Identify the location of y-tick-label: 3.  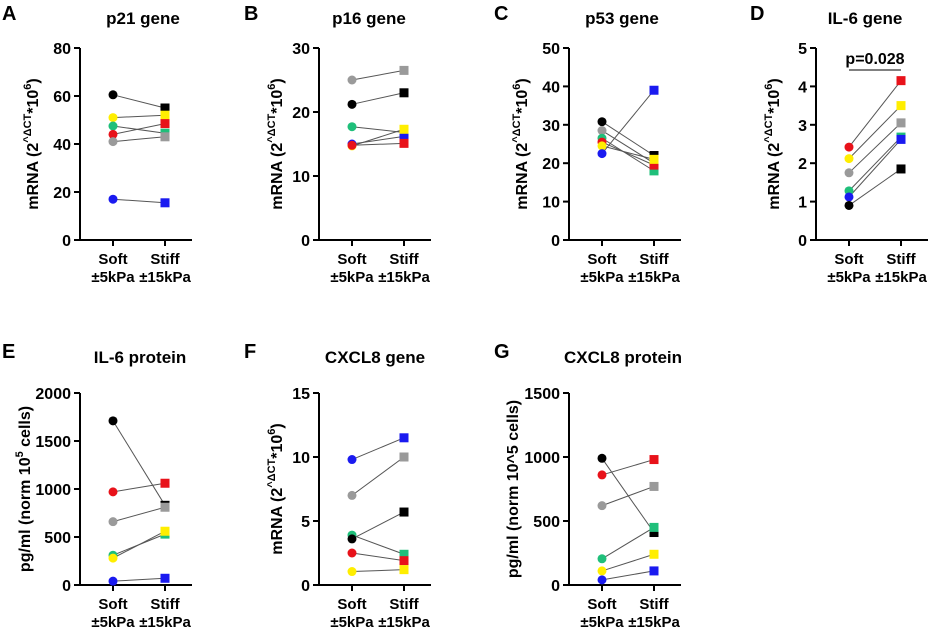
(802, 126).